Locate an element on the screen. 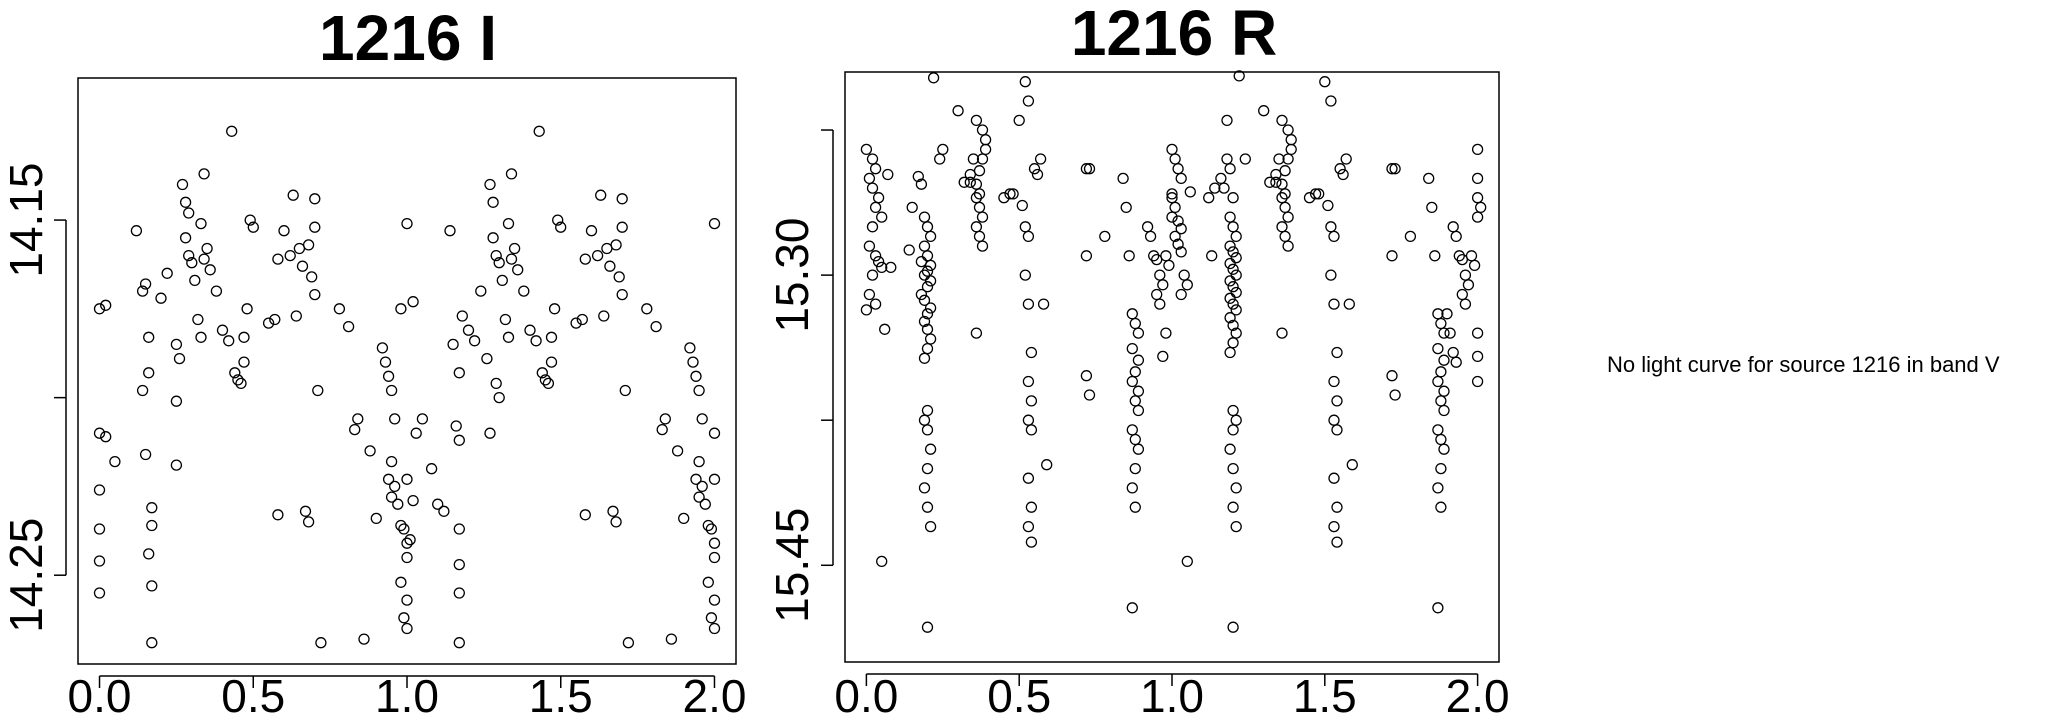 The height and width of the screenshot is (720, 2070). x-tick-label: 1.5 is located at coordinates (1325, 695).